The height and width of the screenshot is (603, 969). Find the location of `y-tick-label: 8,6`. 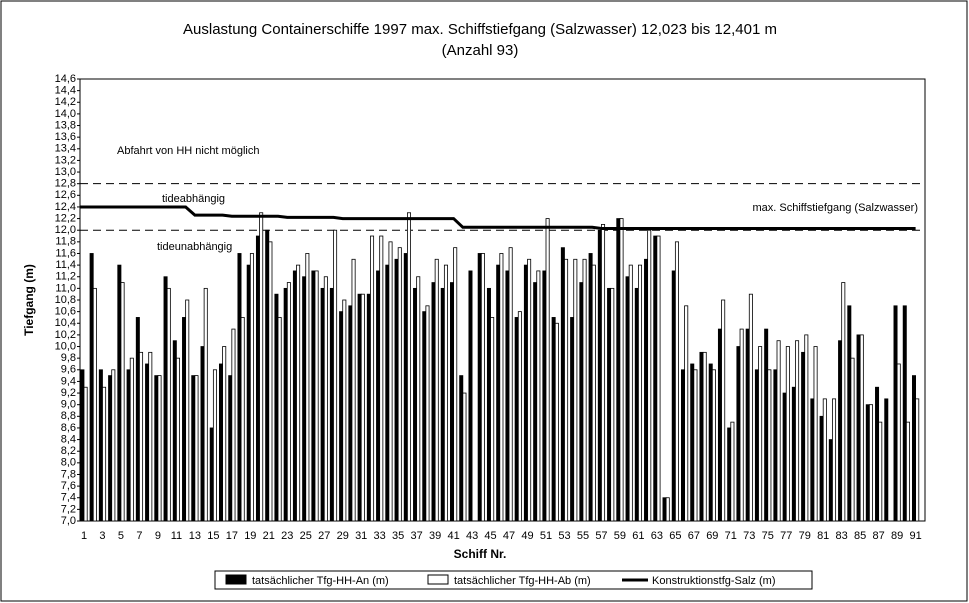

y-tick-label: 8,6 is located at coordinates (68, 428).